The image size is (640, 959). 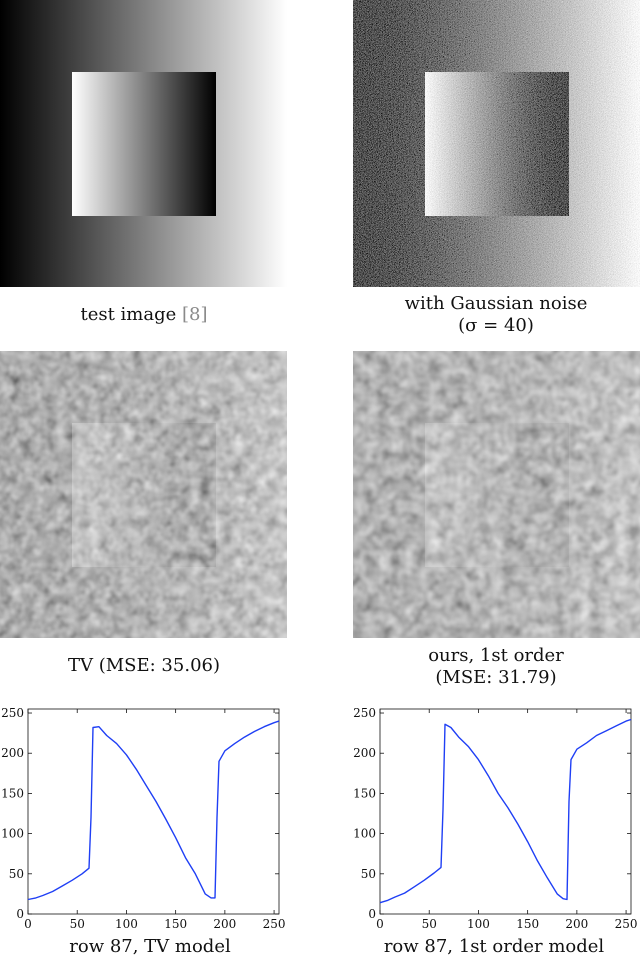 I want to click on caption-plot-tv: row 87, TV model, so click(x=155, y=947).